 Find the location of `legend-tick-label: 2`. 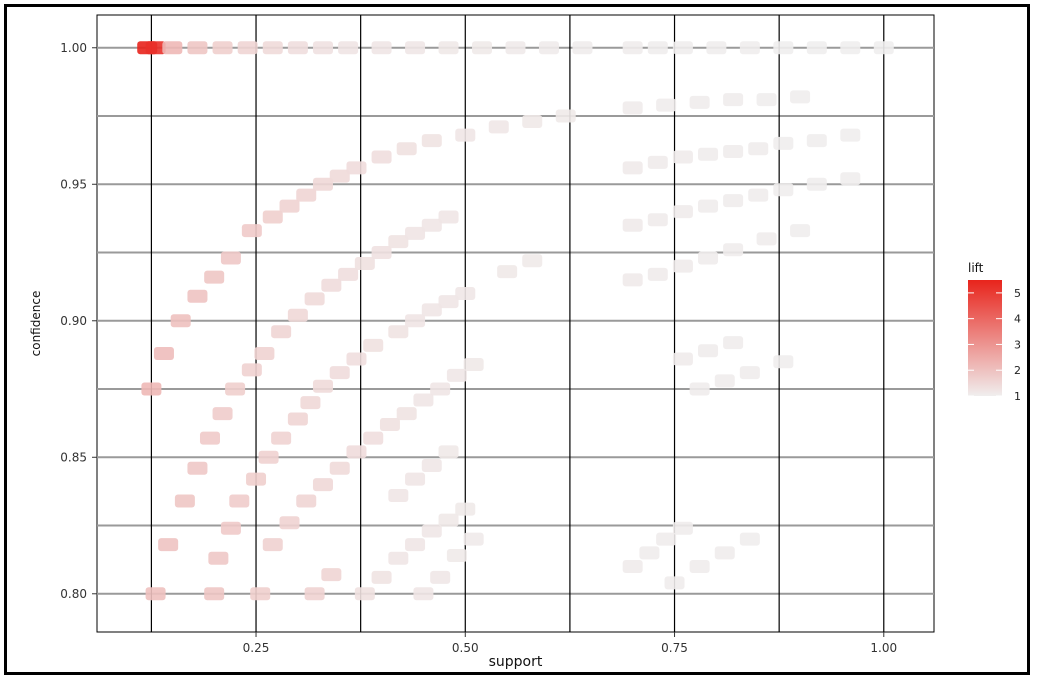

legend-tick-label: 2 is located at coordinates (1017, 370).